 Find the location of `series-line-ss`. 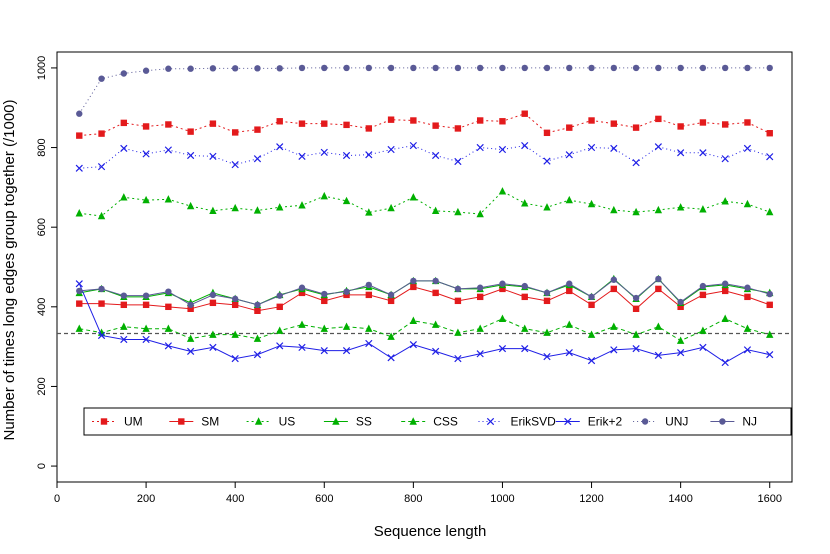

series-line-ss is located at coordinates (424, 292).